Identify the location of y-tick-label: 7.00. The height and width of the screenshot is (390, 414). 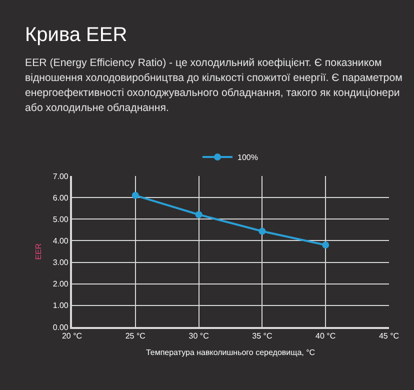
(60, 176).